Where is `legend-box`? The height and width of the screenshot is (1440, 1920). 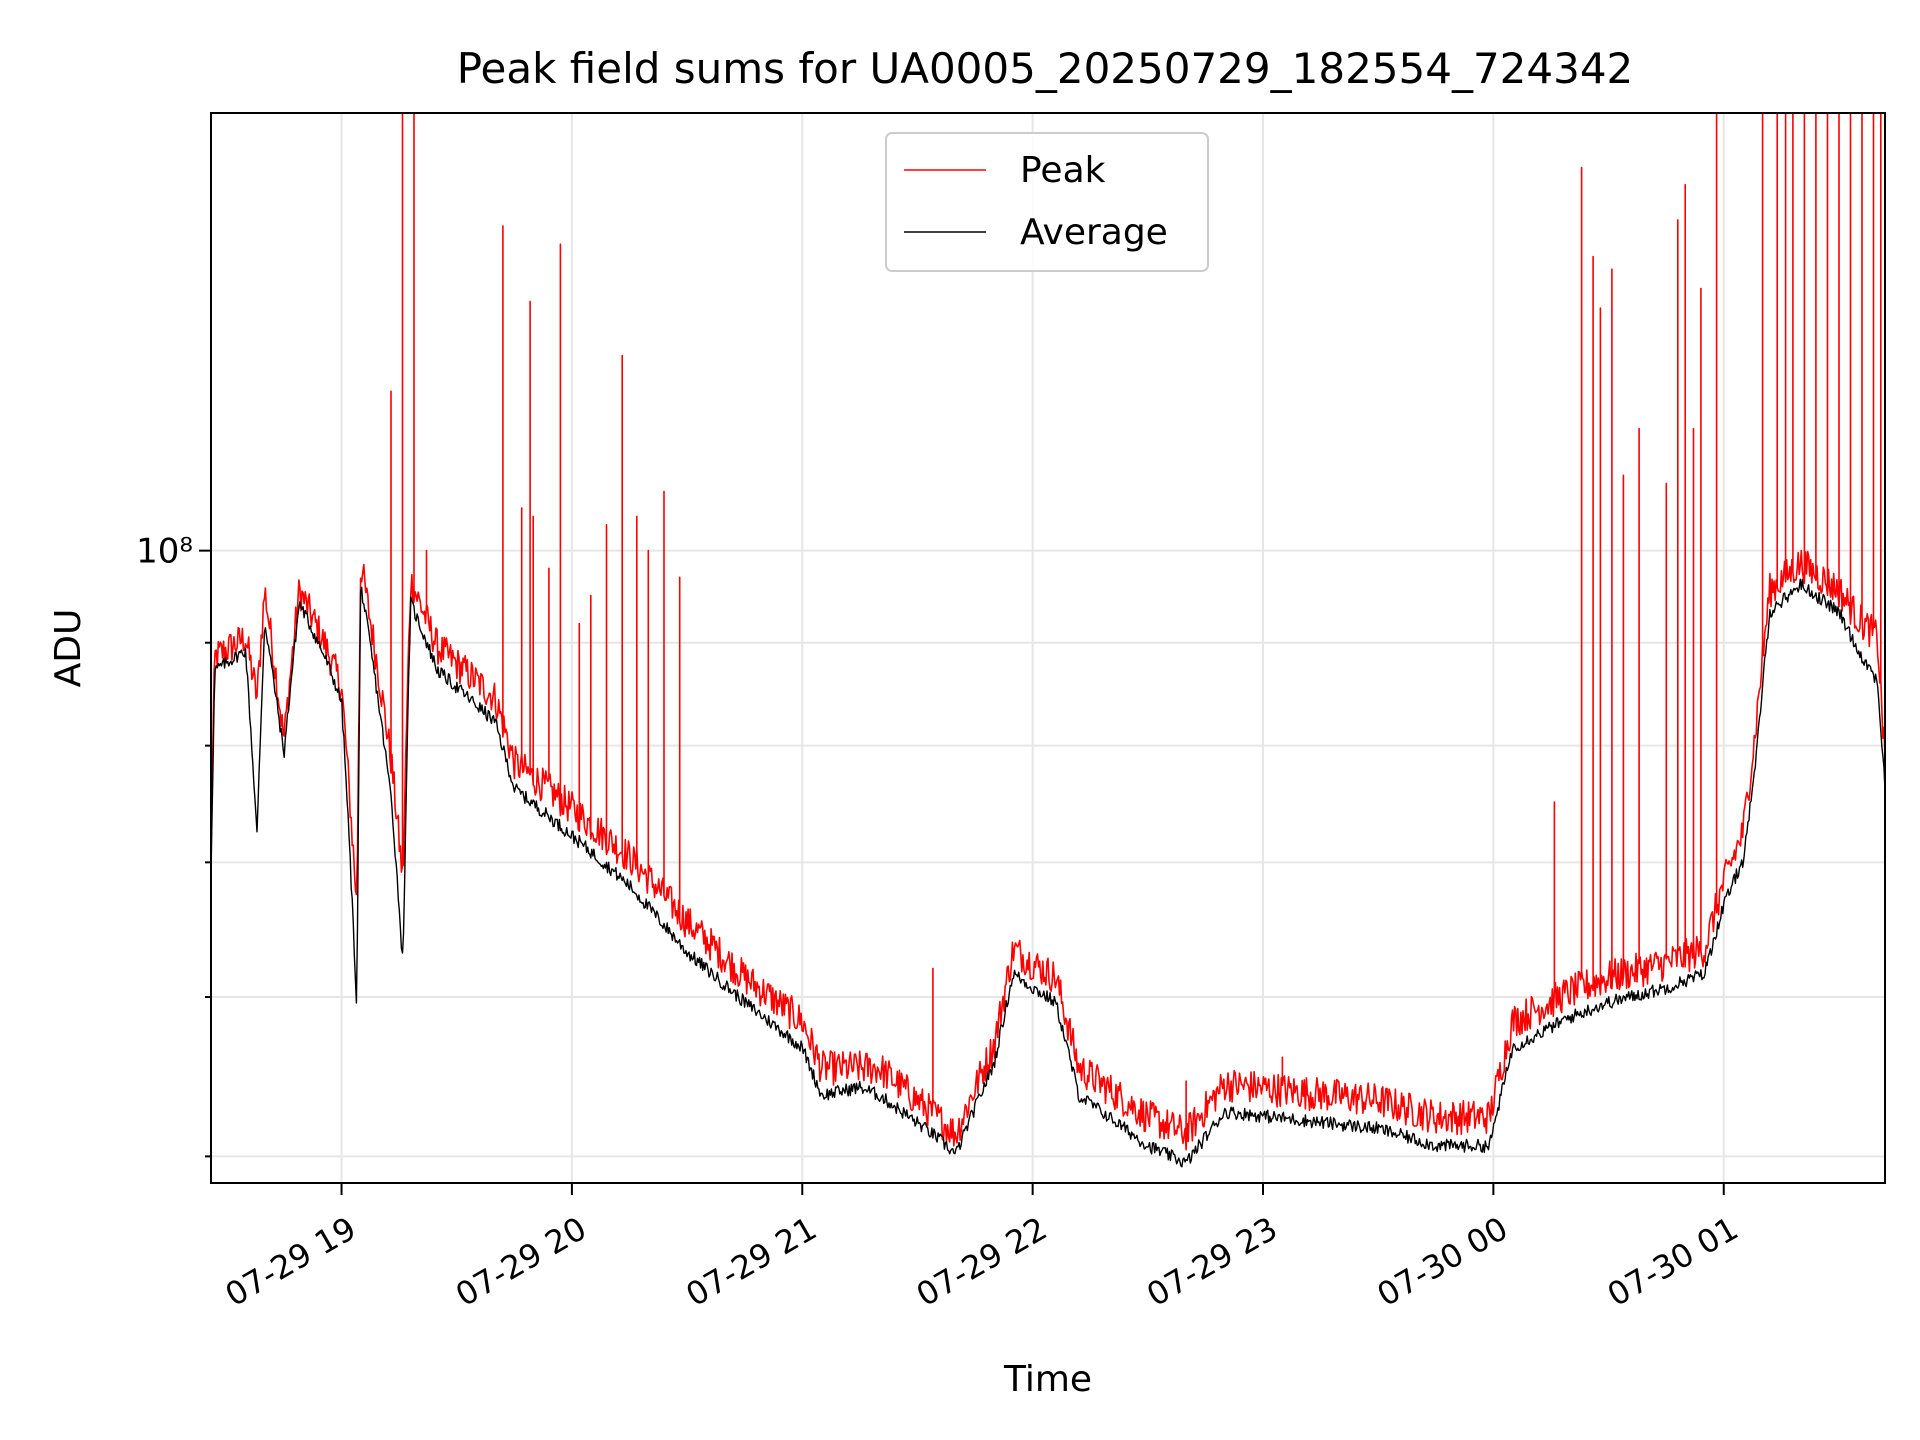
legend-box is located at coordinates (1047, 202).